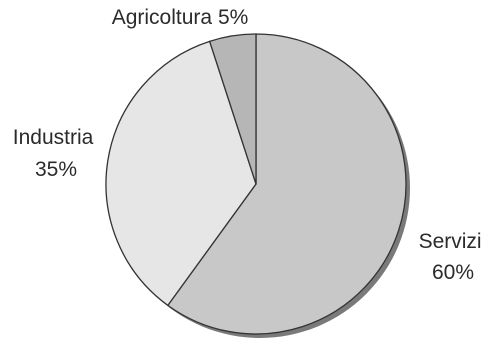  I want to click on slice-label-industria-name: Industria, so click(53, 137).